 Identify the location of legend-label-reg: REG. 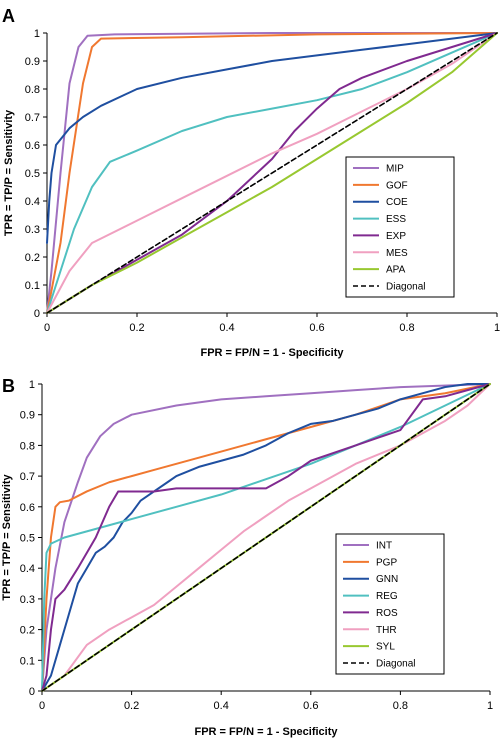
(387, 596).